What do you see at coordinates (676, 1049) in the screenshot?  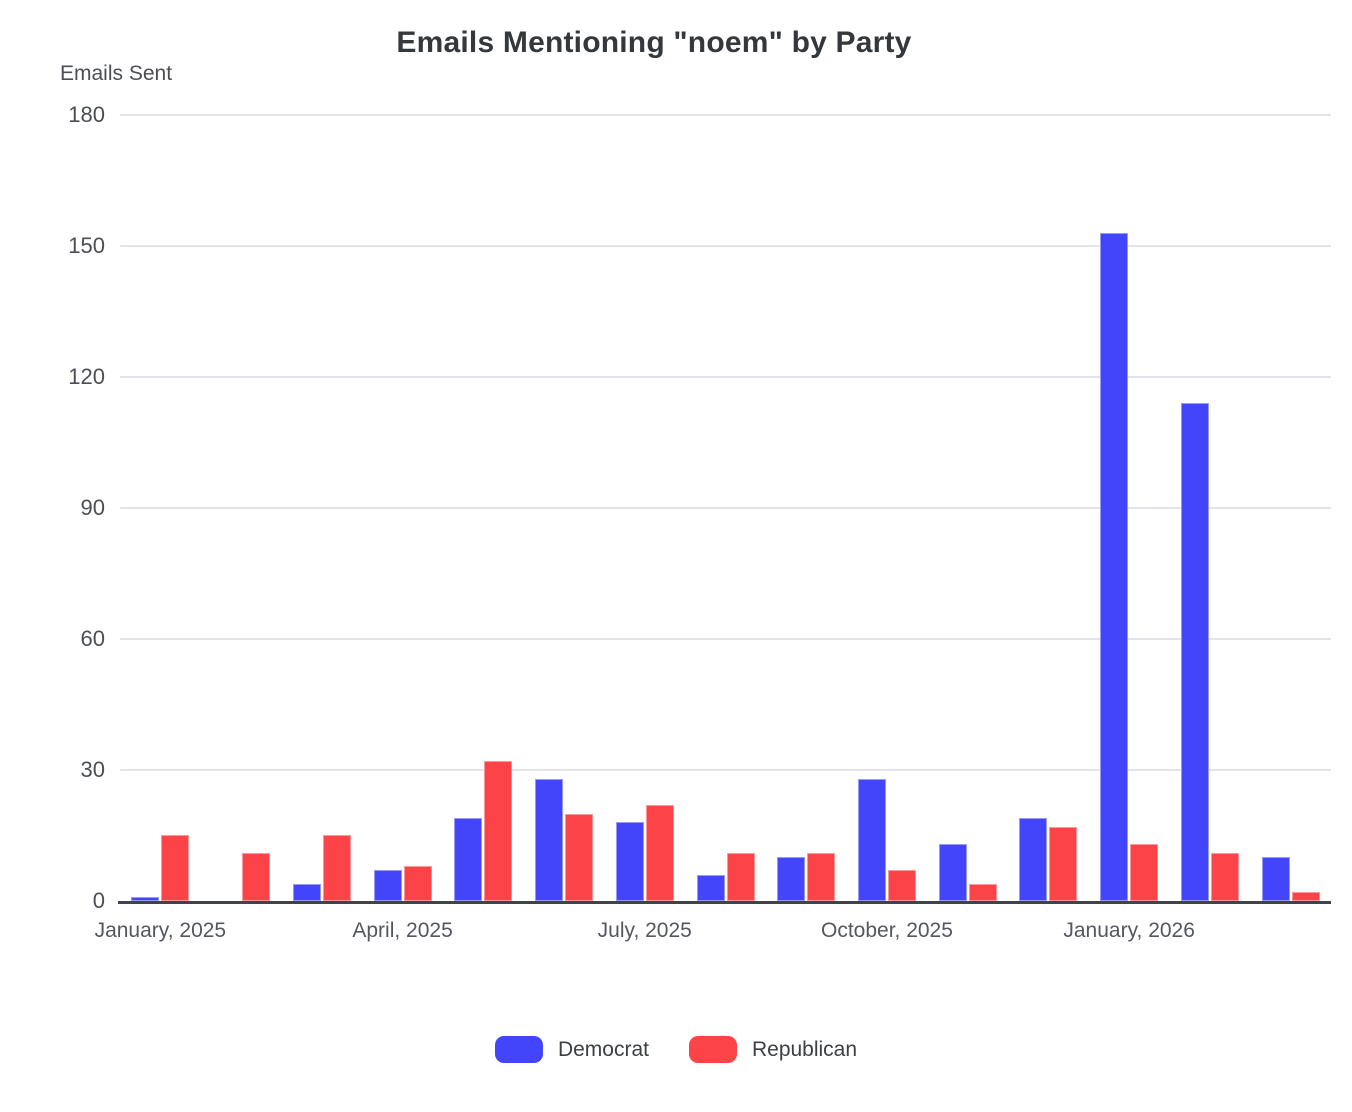 I see `legend: Democrat Republican` at bounding box center [676, 1049].